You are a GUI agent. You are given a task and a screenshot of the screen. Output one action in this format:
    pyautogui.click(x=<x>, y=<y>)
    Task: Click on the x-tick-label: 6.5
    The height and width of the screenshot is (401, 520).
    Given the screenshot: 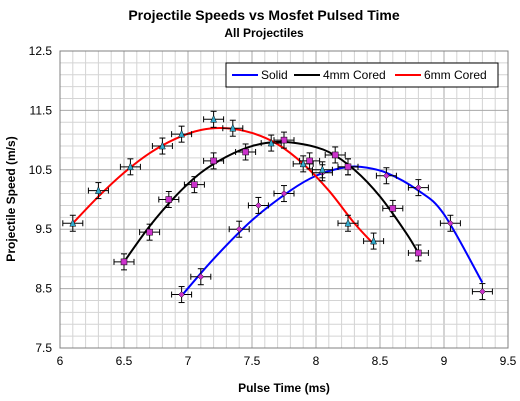 What is the action you would take?
    pyautogui.click(x=124, y=361)
    